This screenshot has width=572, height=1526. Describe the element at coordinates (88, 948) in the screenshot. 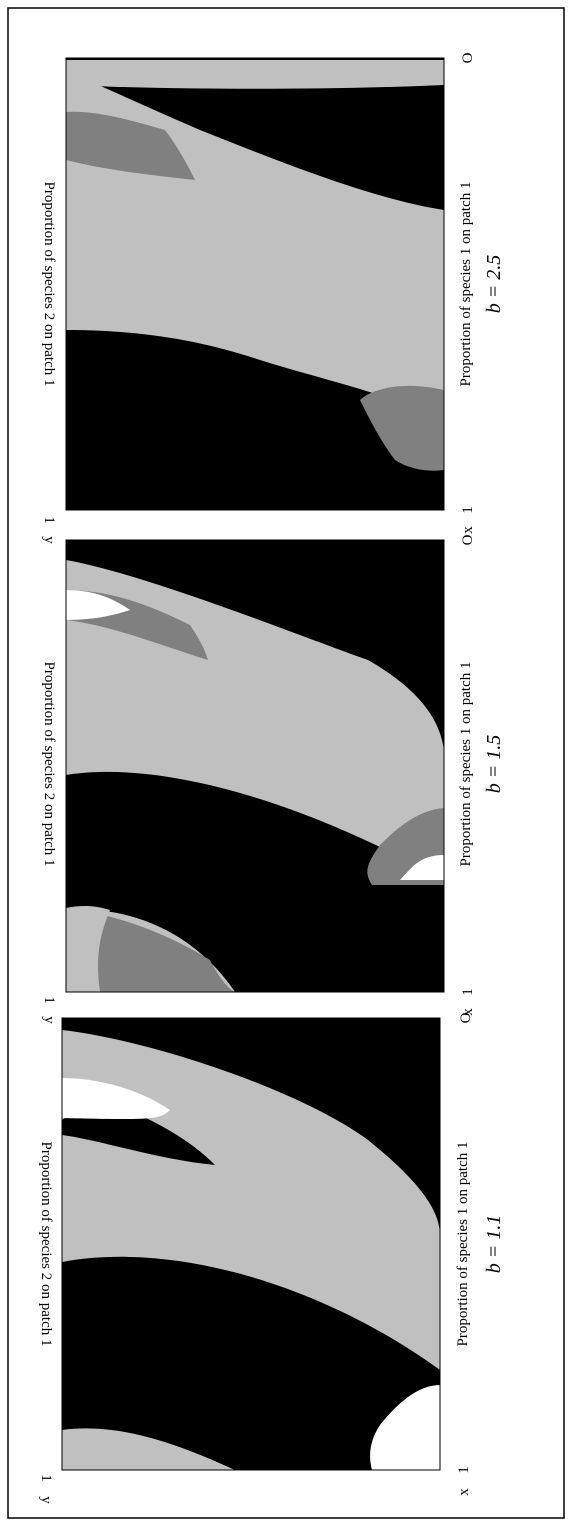

I see `region-light-gray-bottom-right` at that location.